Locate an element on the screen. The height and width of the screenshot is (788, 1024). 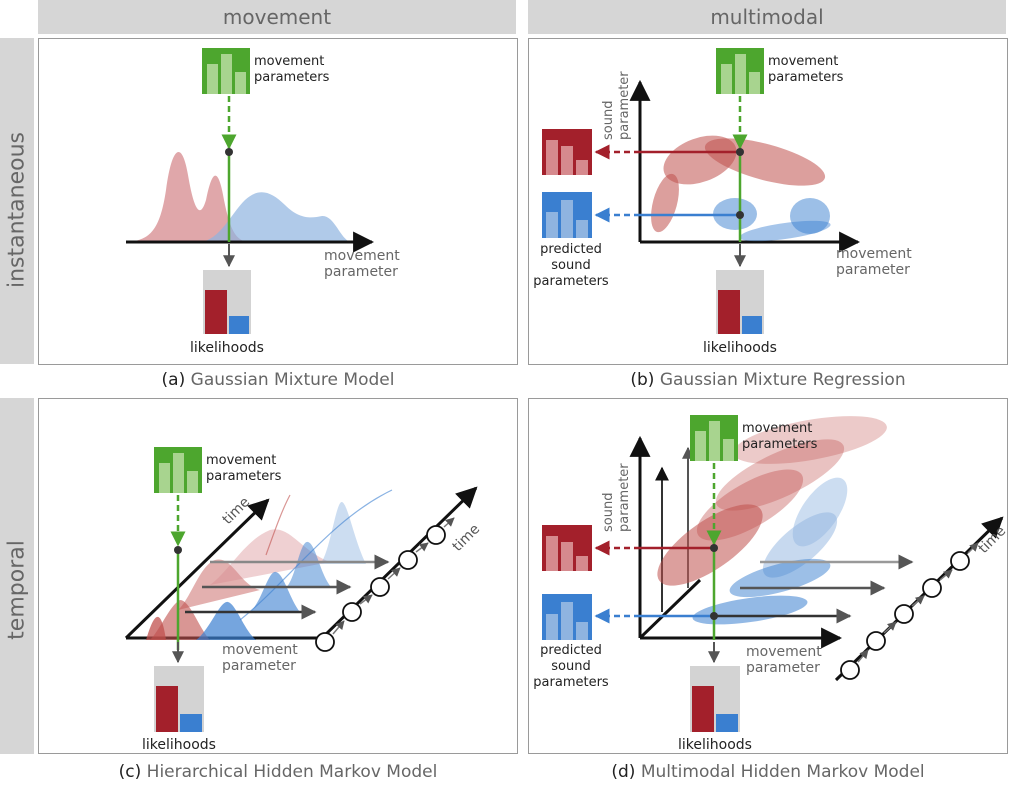
caption-d: (d) Multimodal Hidden Markov Model is located at coordinates (768, 772).